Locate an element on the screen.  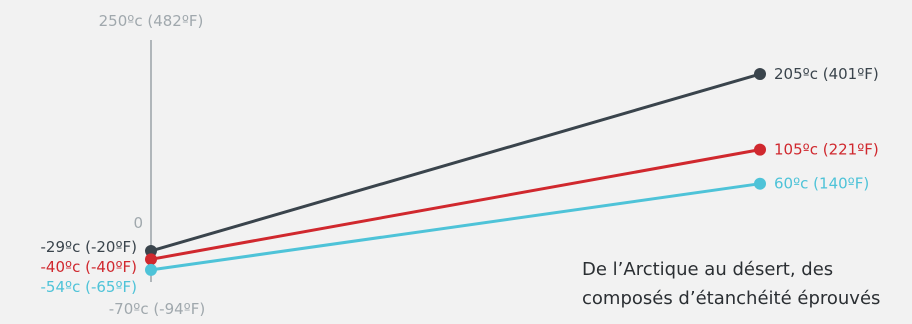
y-tick-bottom: -70ºc (-94ºF) is located at coordinates (157, 309).